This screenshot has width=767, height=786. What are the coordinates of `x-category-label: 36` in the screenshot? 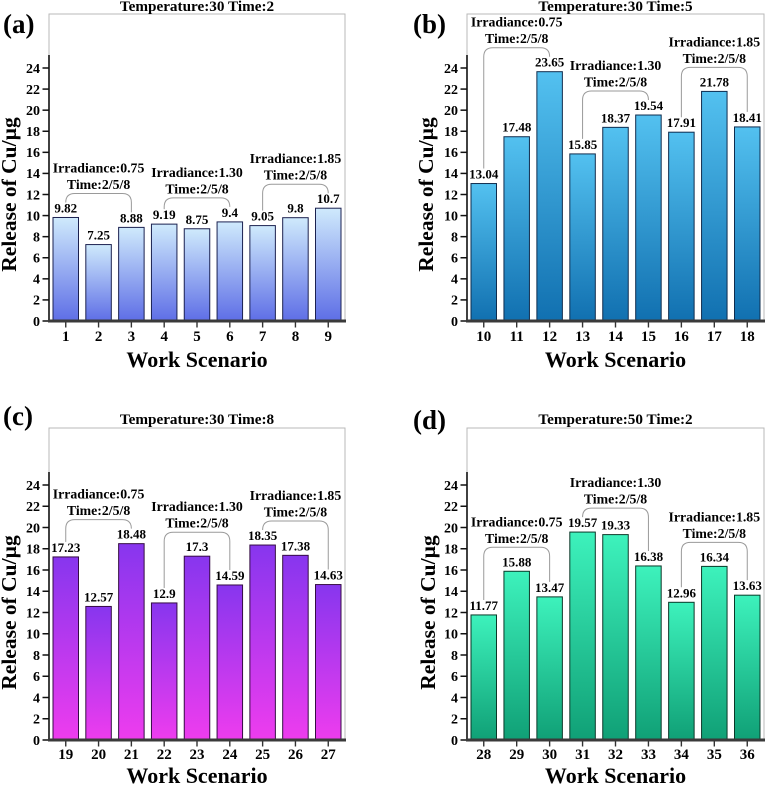 It's located at (748, 755).